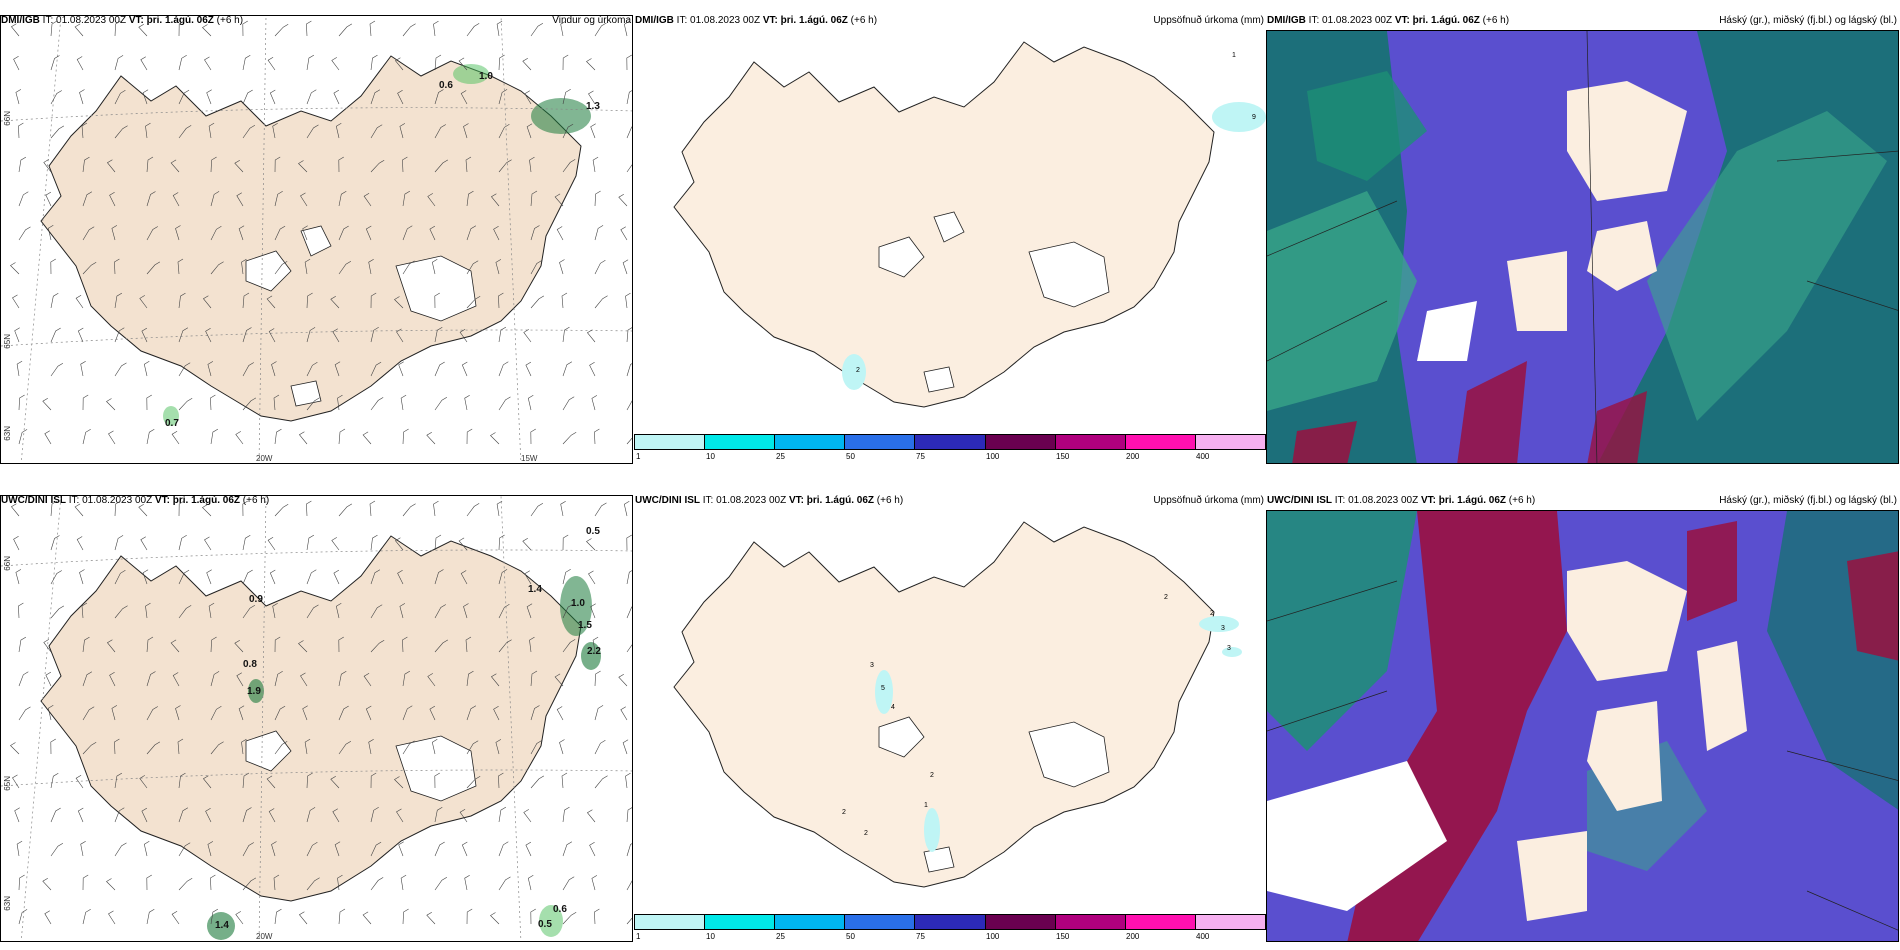 The width and height of the screenshot is (1900, 950). Describe the element at coordinates (920, 456) in the screenshot. I see `colorbar-tick: 75` at that location.